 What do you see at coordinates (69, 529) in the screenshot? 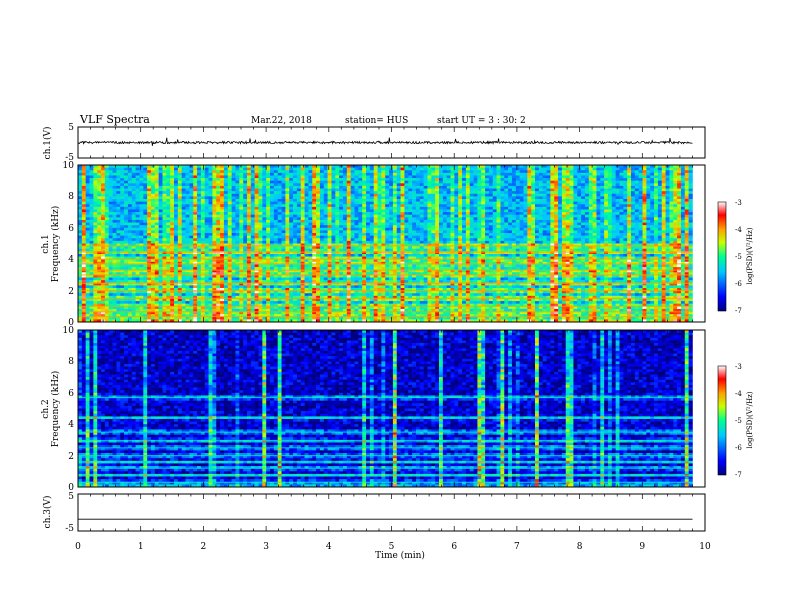
I see `ch3-ytick-bottom: -5` at bounding box center [69, 529].